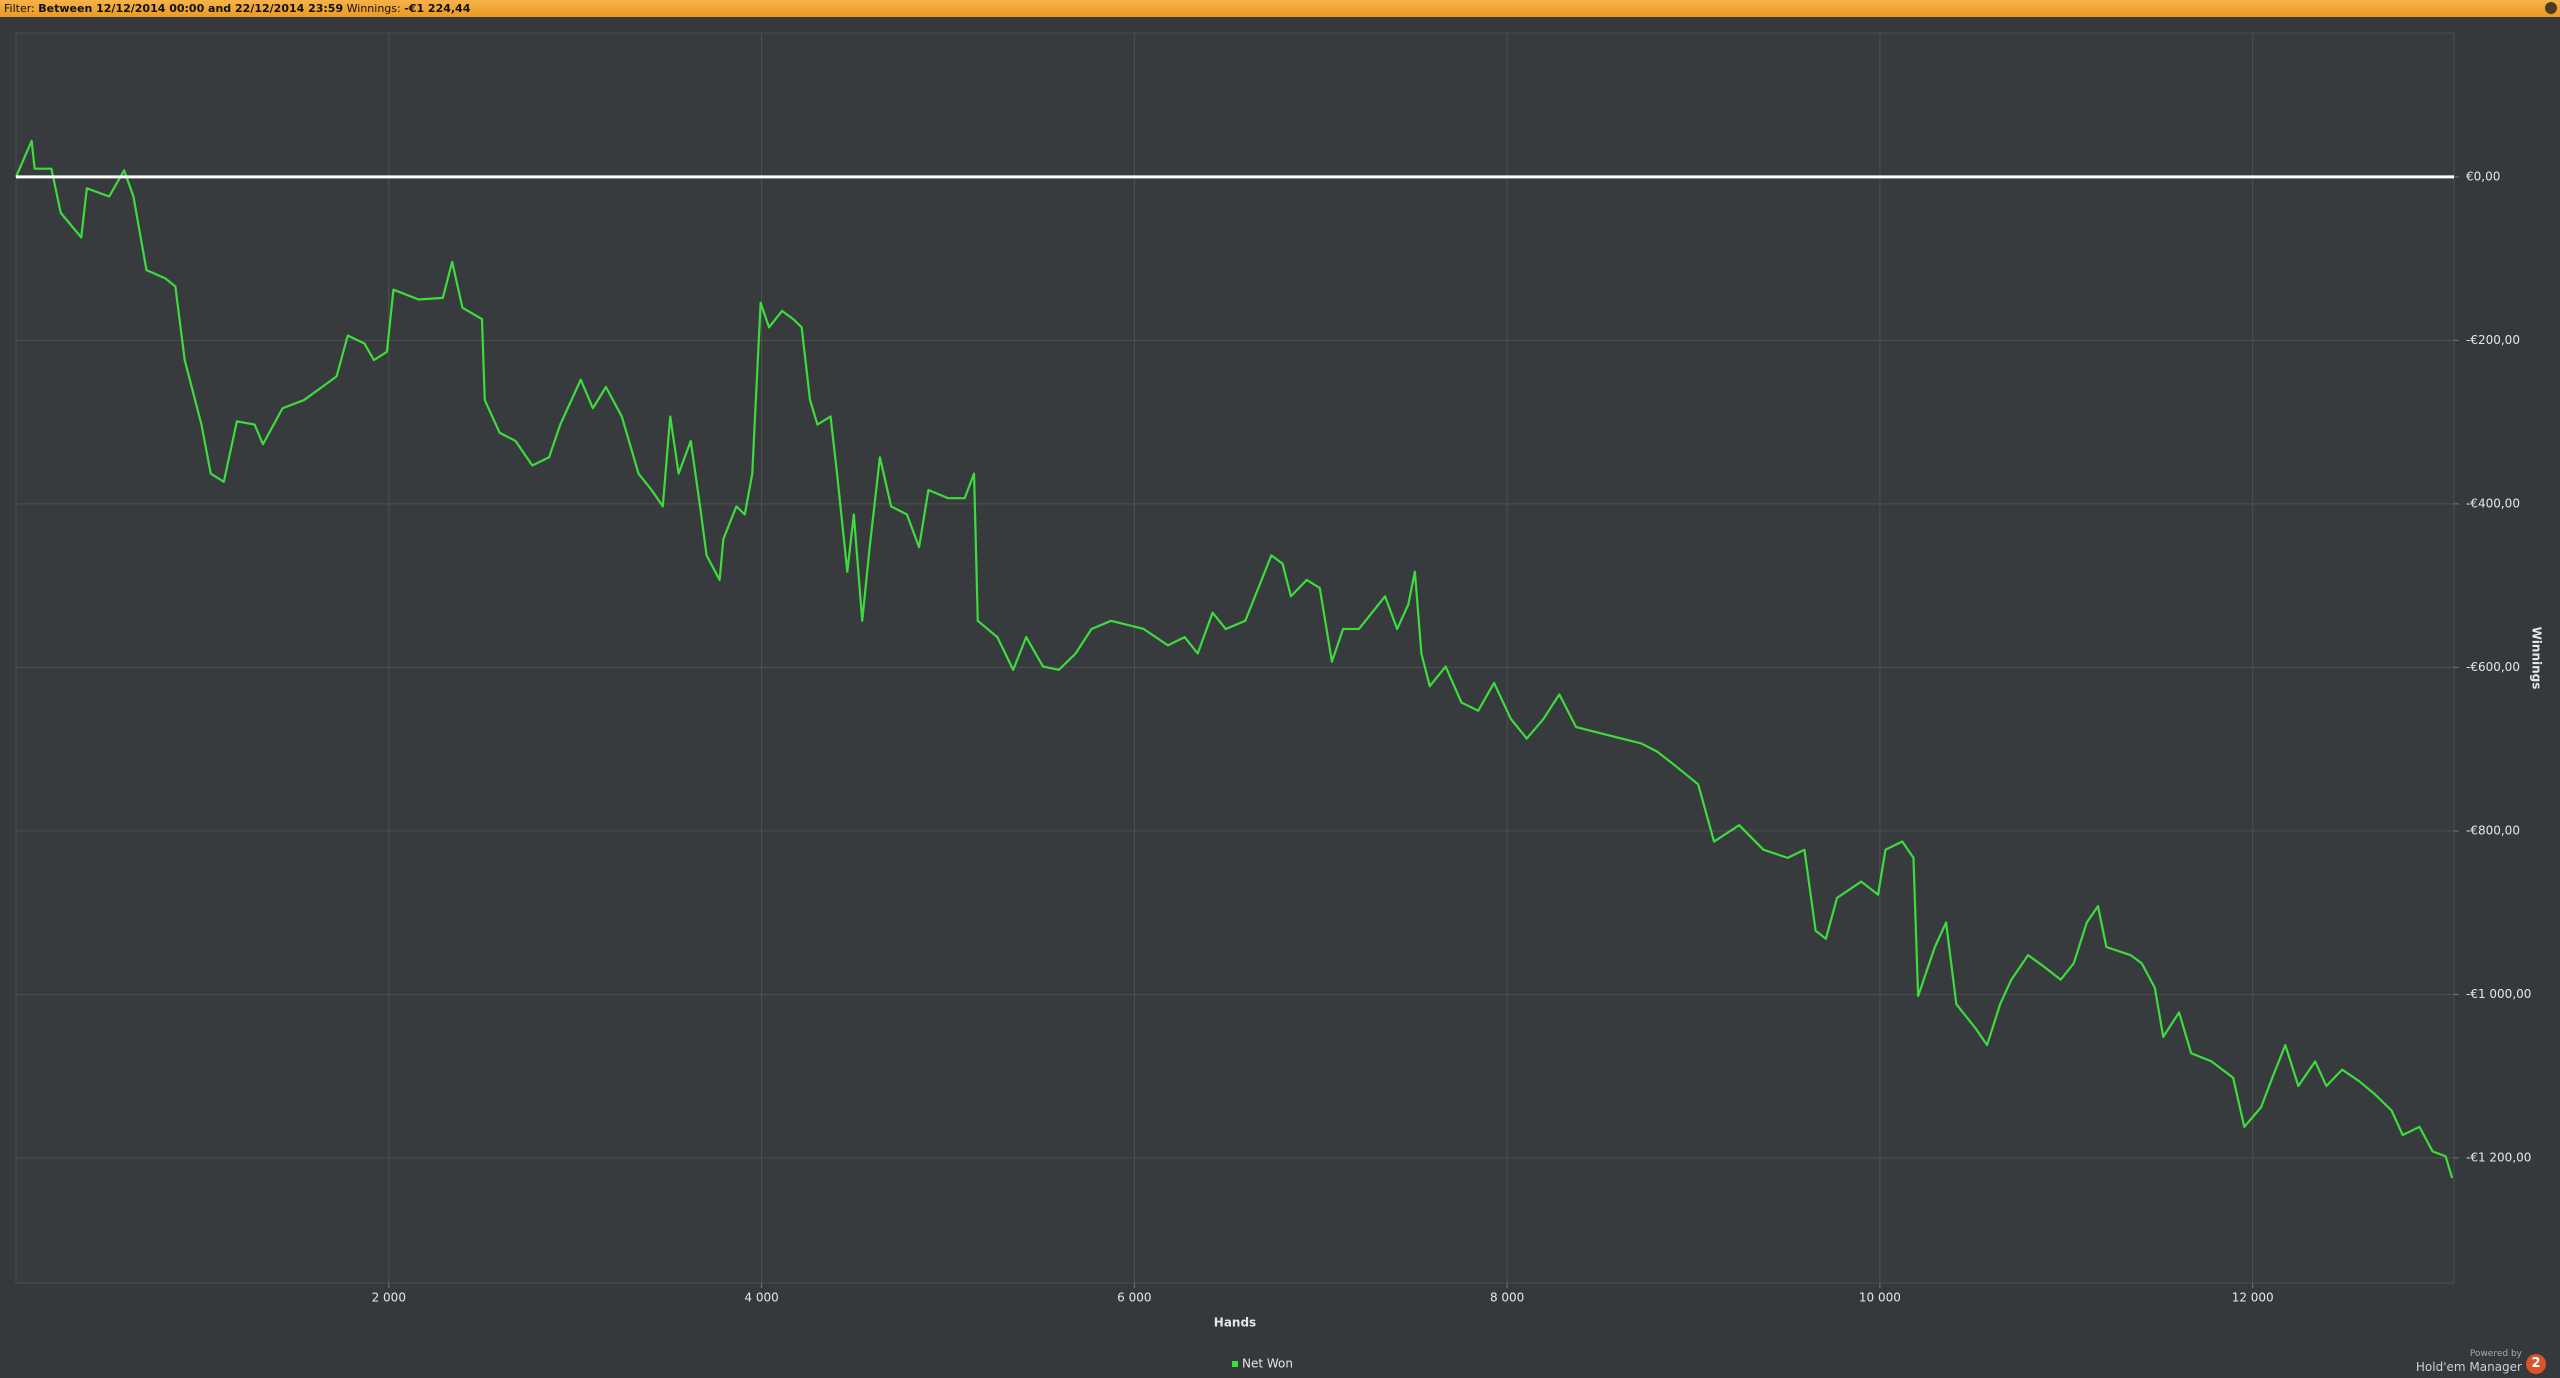 This screenshot has width=2560, height=1378. What do you see at coordinates (1267, 1364) in the screenshot?
I see `legend-label: Net Won` at bounding box center [1267, 1364].